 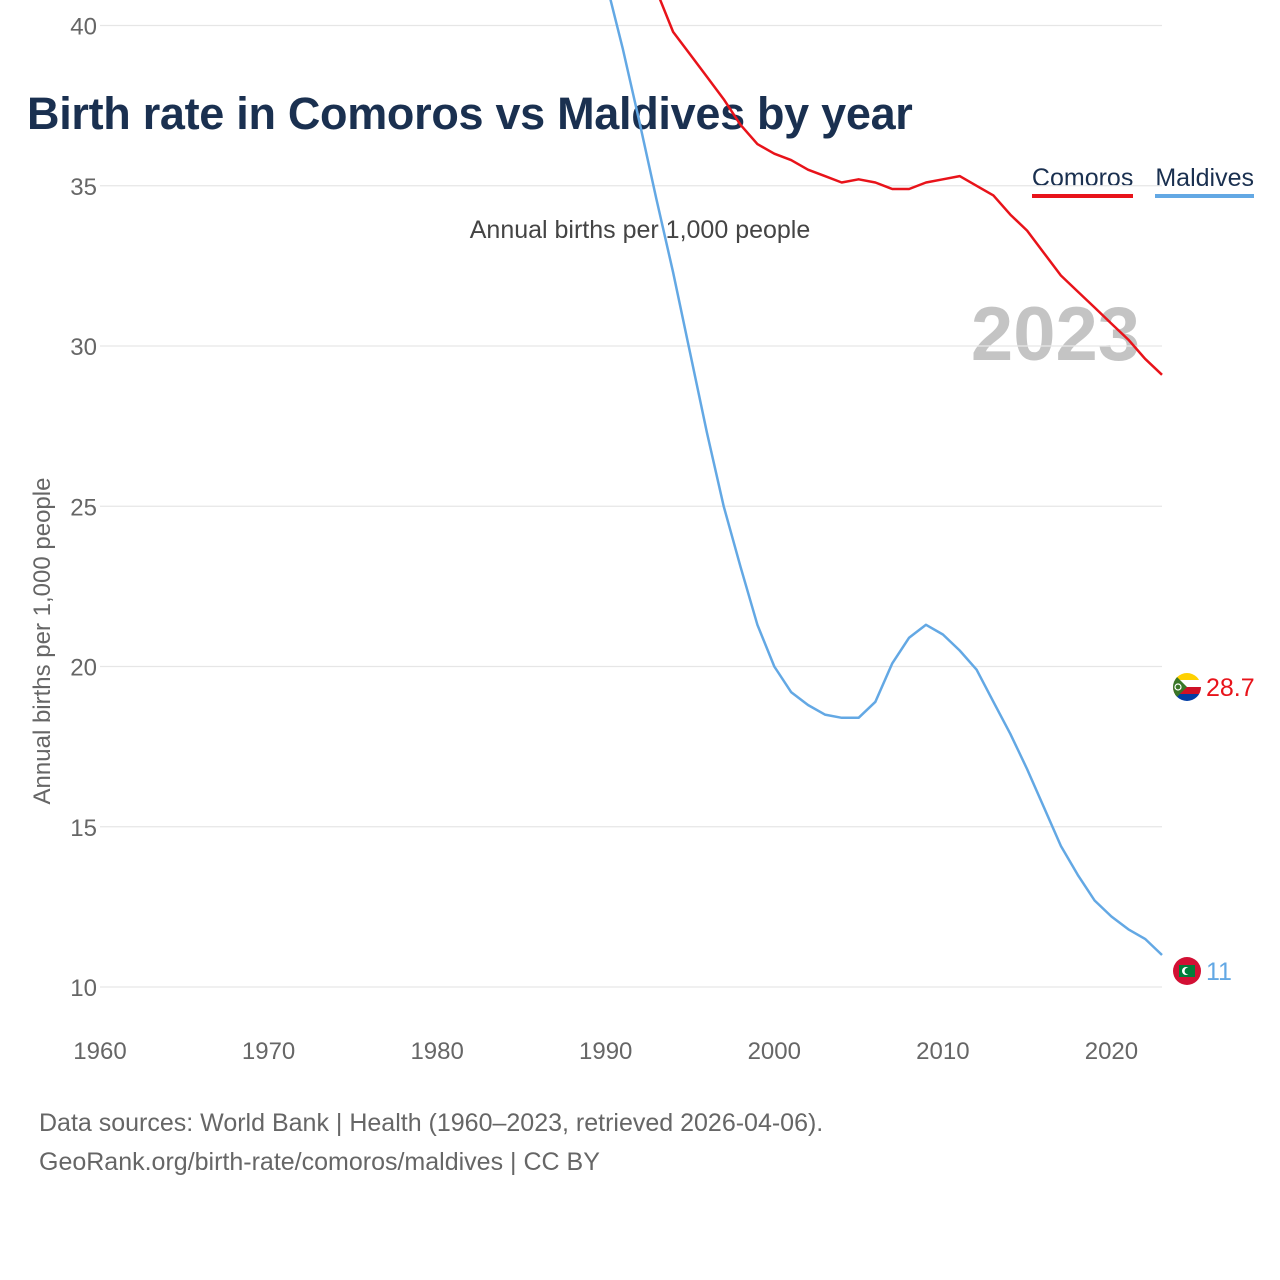 What do you see at coordinates (99, 1051) in the screenshot?
I see `x-tick-label: 1960` at bounding box center [99, 1051].